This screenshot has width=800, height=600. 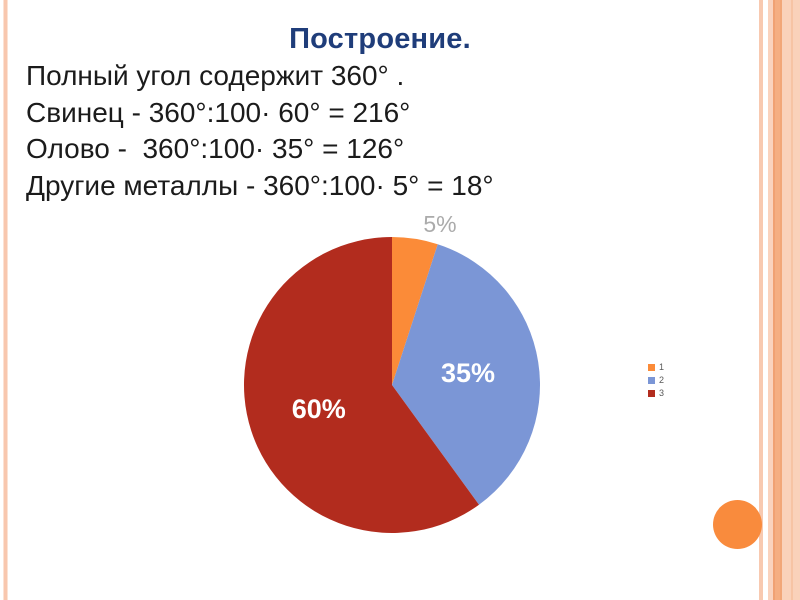 What do you see at coordinates (662, 380) in the screenshot?
I see `legend-label: 2` at bounding box center [662, 380].